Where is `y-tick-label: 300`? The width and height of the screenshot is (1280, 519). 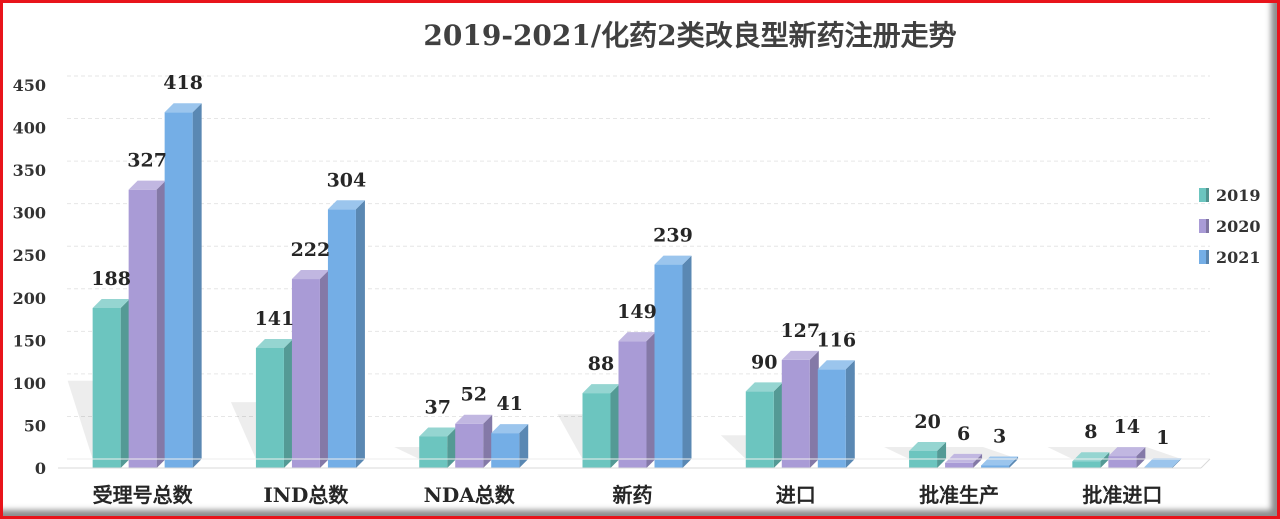
y-tick-label: 300 is located at coordinates (29, 213).